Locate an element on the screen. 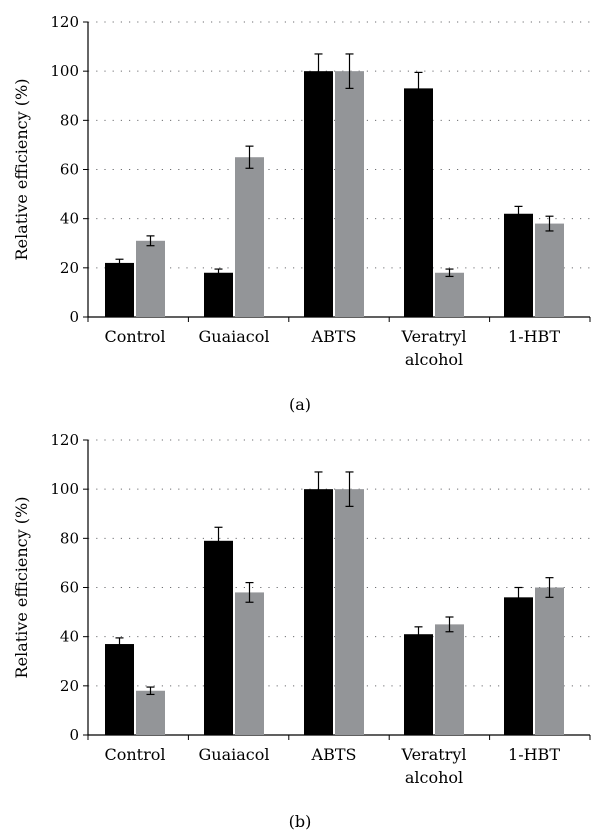 The width and height of the screenshot is (601, 835). panel-label: (a) is located at coordinates (300, 404).